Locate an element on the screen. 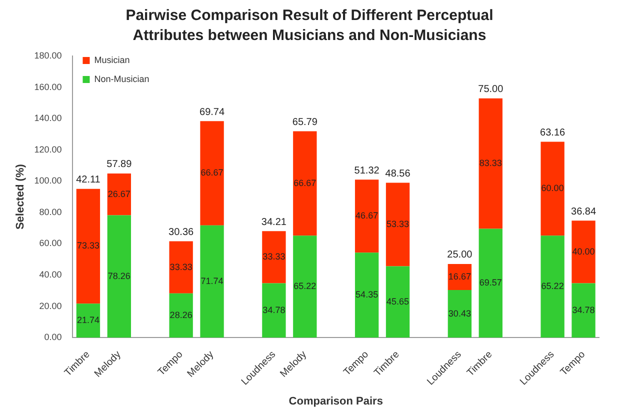 This screenshot has height=418, width=619. annotation: 30.36 is located at coordinates (181, 232).